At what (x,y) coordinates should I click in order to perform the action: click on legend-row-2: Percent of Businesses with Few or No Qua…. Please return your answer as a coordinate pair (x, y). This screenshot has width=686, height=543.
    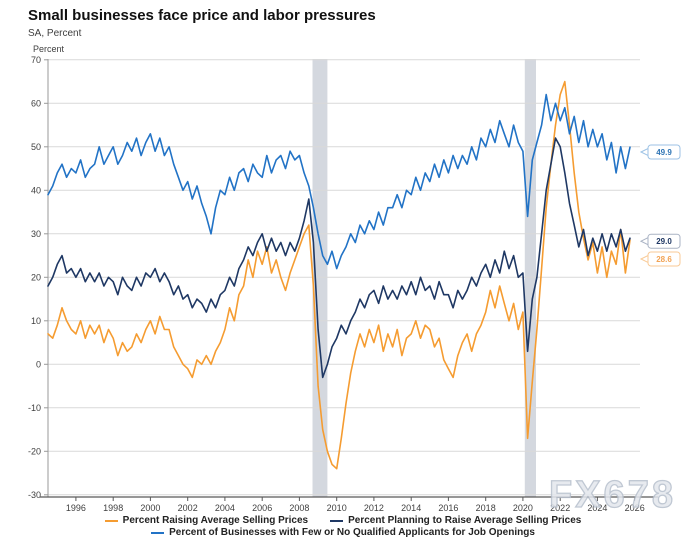
    Looking at the image, I should click on (343, 532).